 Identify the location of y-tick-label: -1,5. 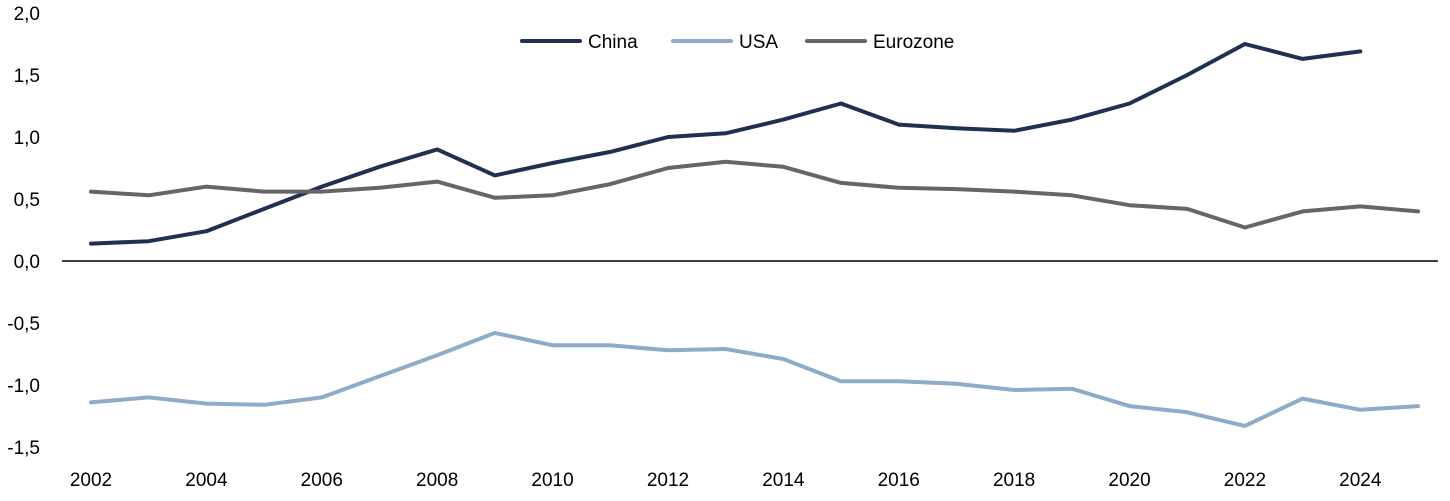
(23, 448).